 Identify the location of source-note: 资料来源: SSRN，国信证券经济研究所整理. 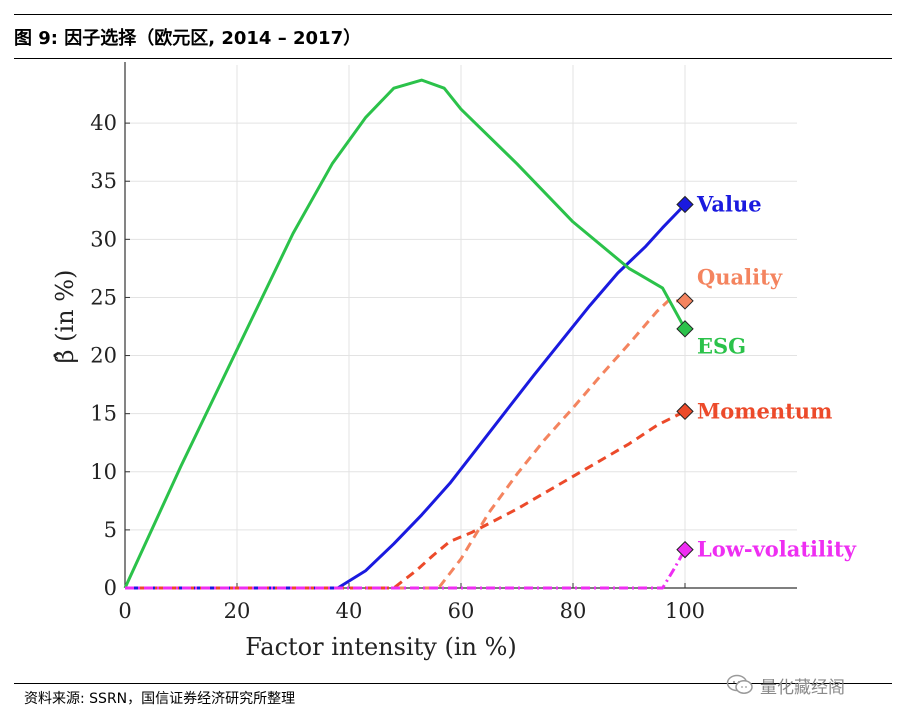
(160, 699).